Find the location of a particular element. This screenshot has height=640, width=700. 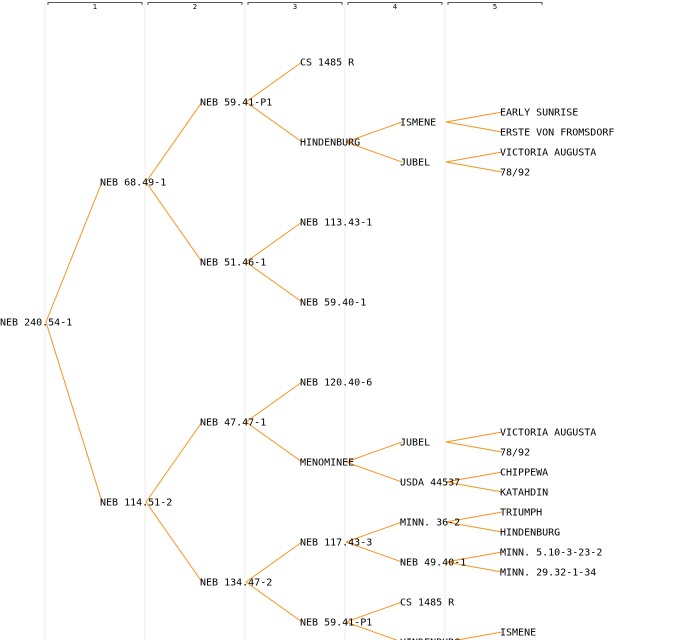

pedigree-node: NEB 68.49-1 is located at coordinates (133, 183).